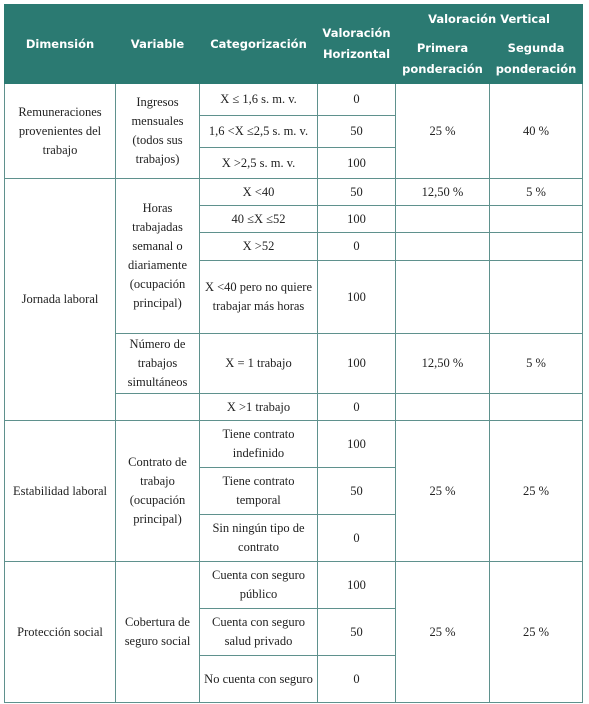 The height and width of the screenshot is (704, 589). Describe the element at coordinates (258, 219) in the screenshot. I see `category: 40 ≤X ≤52` at that location.